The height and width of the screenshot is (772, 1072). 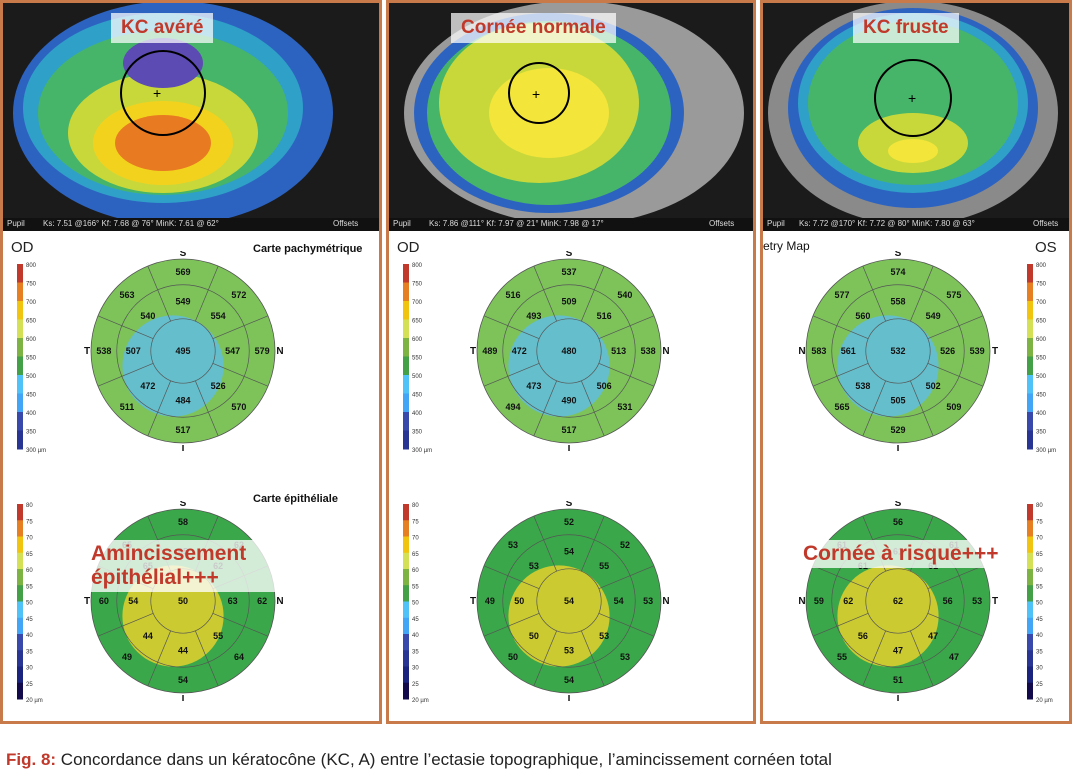 What do you see at coordinates (618, 351) in the screenshot?
I see `inner-value: 513` at bounding box center [618, 351].